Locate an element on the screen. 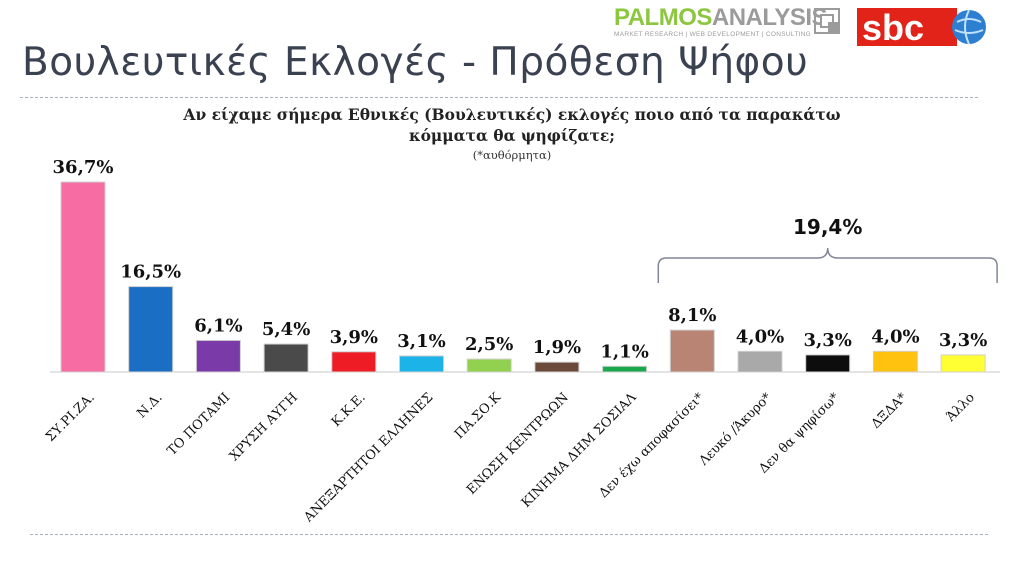 Image resolution: width=1024 pixels, height=569 pixels. value-label-7: 2,5% is located at coordinates (489, 344).